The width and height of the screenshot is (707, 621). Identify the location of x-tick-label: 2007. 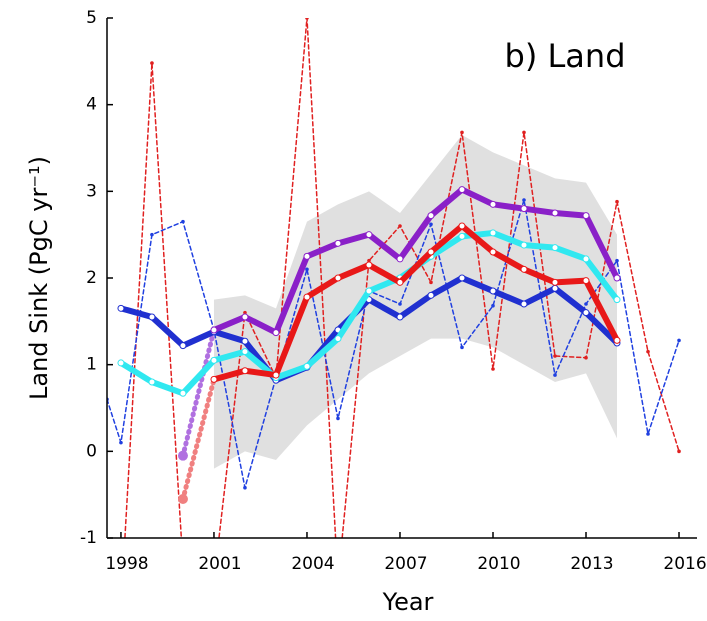
(405, 564).